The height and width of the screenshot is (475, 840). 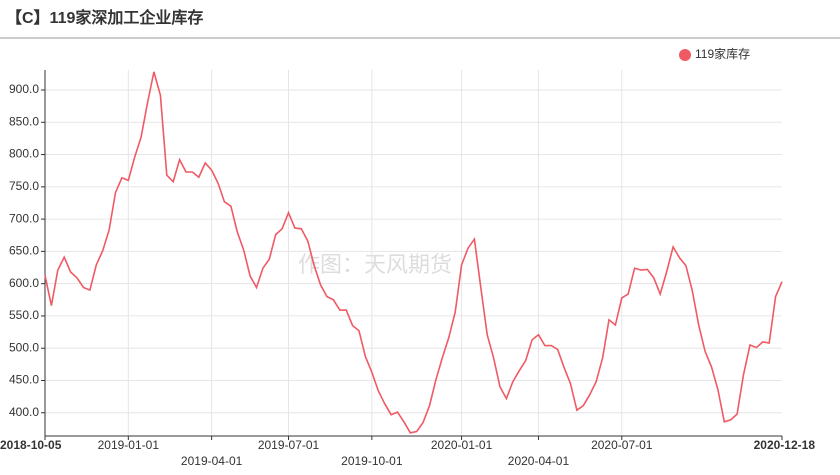 What do you see at coordinates (104, 17) in the screenshot?
I see `chart-title: 【C】119家深加工企业库存` at bounding box center [104, 17].